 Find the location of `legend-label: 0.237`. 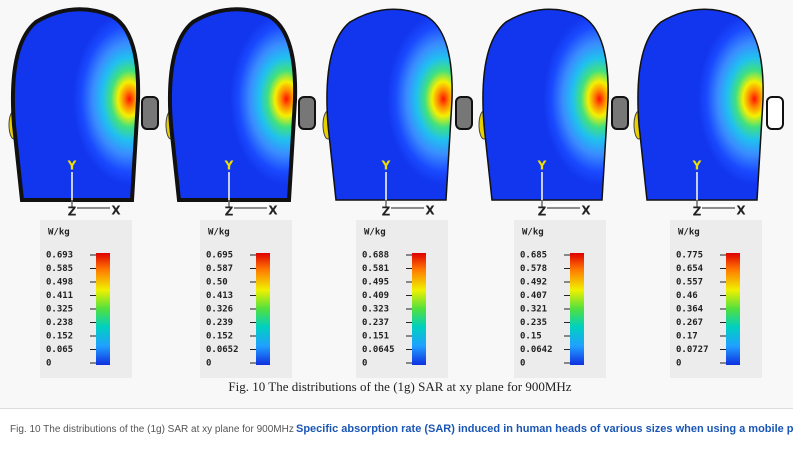

legend-label: 0.237 is located at coordinates (375, 323).